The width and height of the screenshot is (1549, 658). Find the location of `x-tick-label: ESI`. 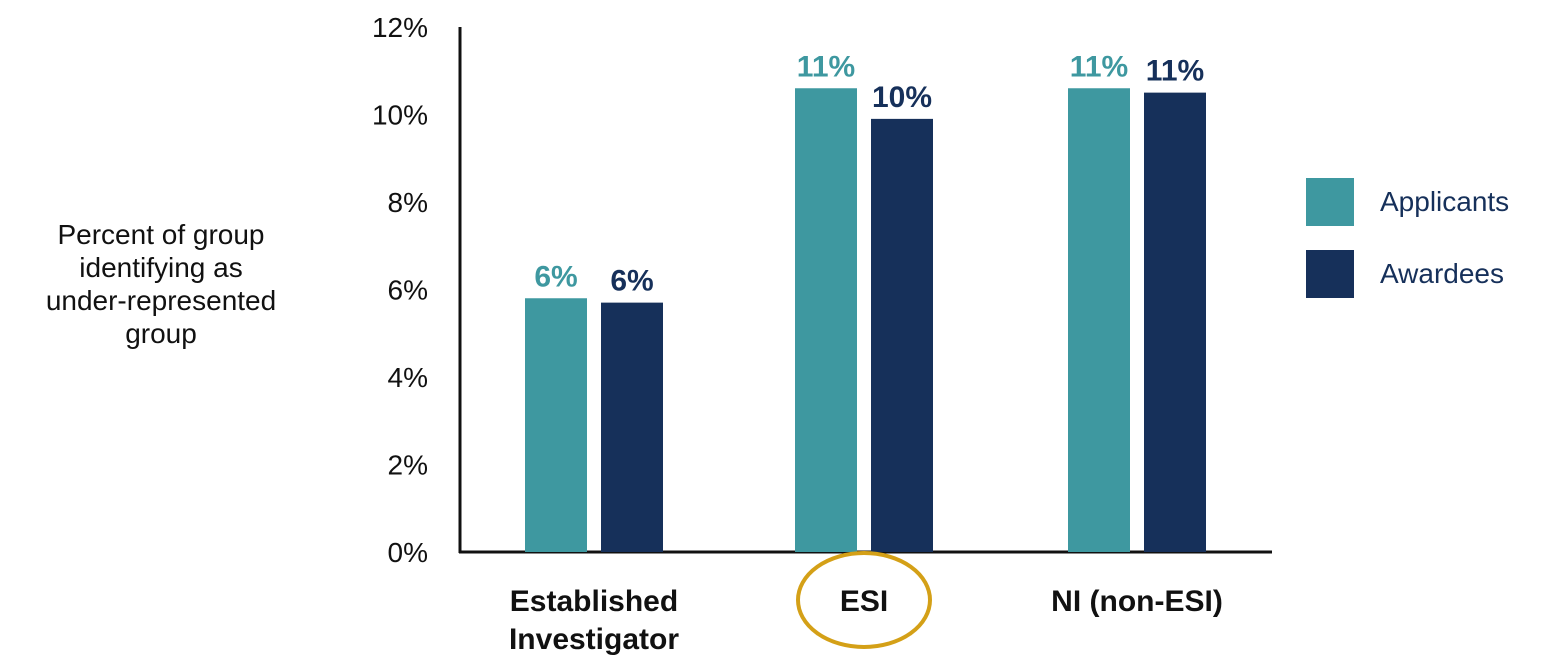

x-tick-label: ESI is located at coordinates (864, 601).